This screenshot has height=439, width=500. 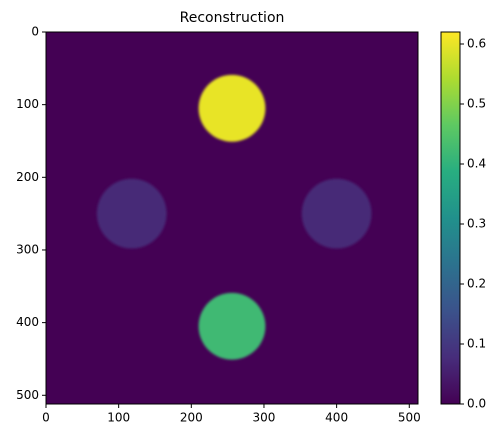 What do you see at coordinates (27, 177) in the screenshot?
I see `y-tick-label: 200` at bounding box center [27, 177].